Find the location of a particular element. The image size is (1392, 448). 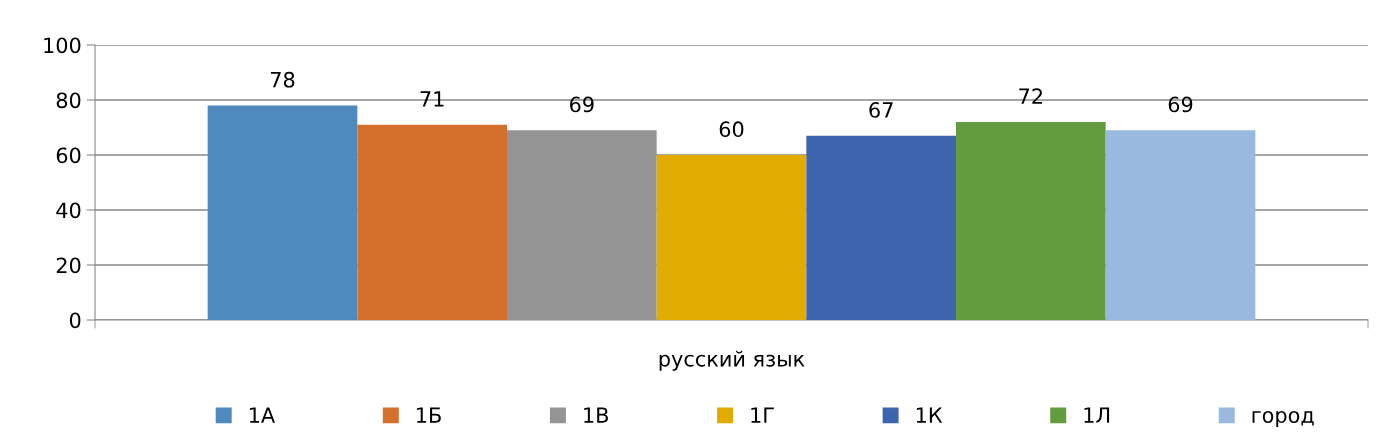

legend-label: 1Б is located at coordinates (429, 415).